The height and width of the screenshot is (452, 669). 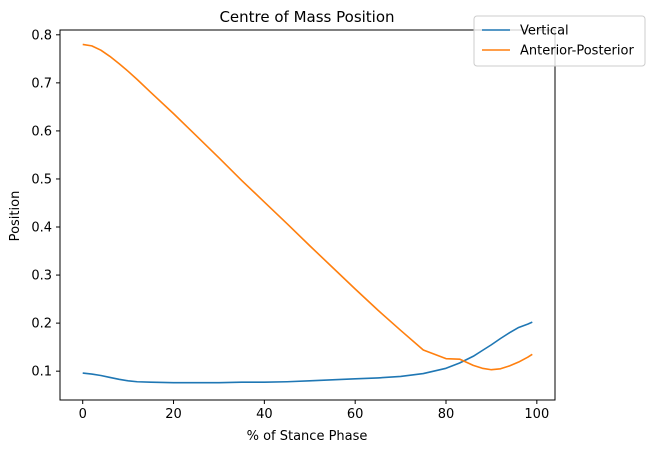 I want to click on legend: Vertical Anterior-Posterior, so click(x=559, y=41).